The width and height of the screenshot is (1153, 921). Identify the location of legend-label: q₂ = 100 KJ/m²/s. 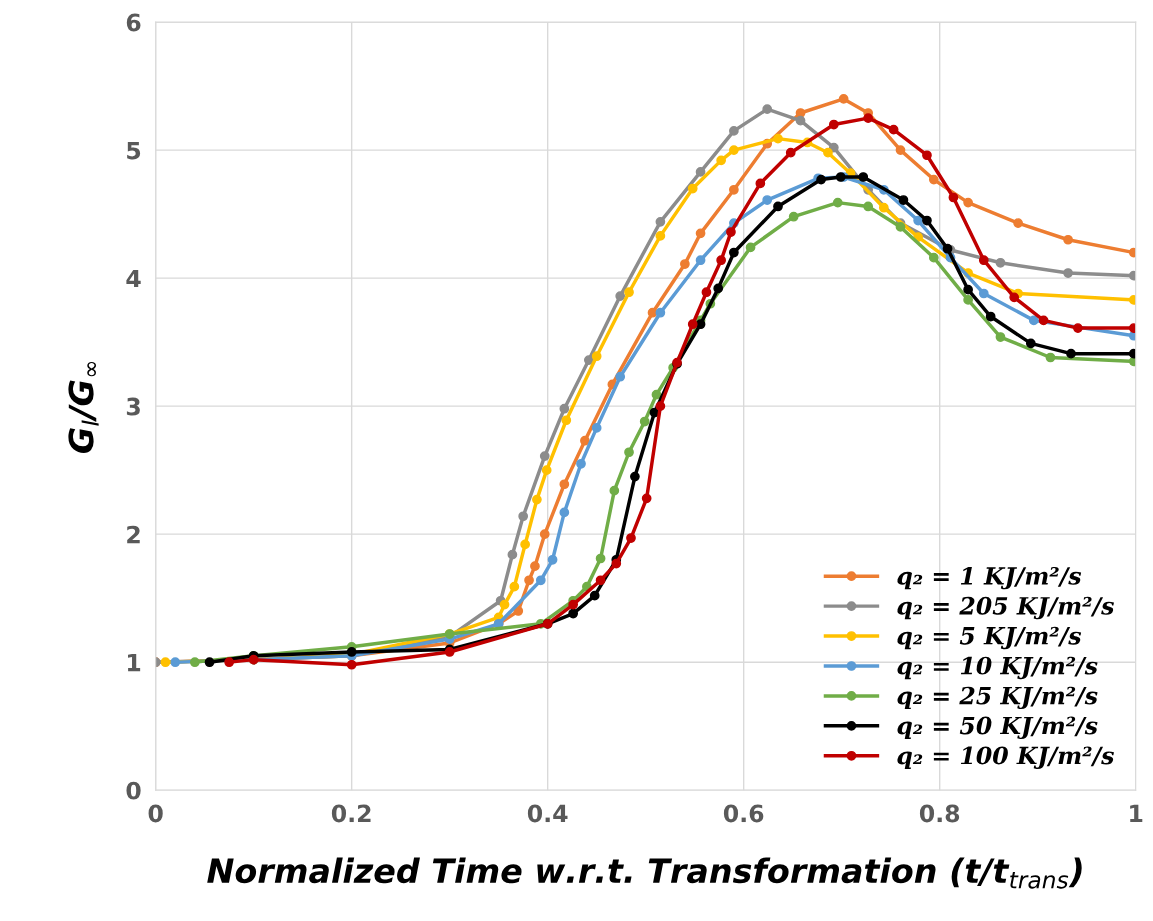
(1005, 757).